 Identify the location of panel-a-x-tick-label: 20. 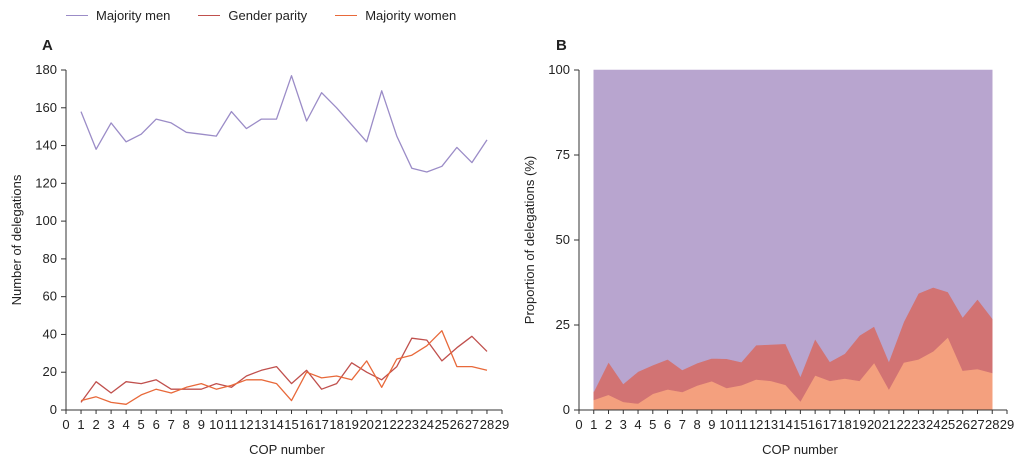
(366, 424).